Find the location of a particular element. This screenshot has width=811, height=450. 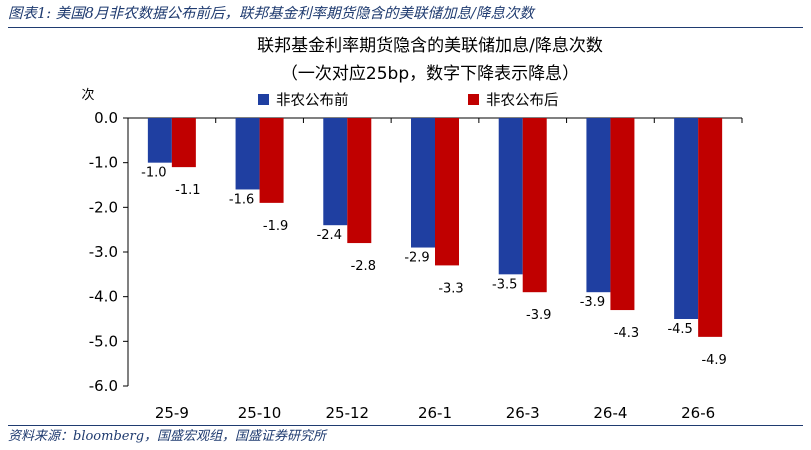

y-tick-label: -3.0 is located at coordinates (103, 252).